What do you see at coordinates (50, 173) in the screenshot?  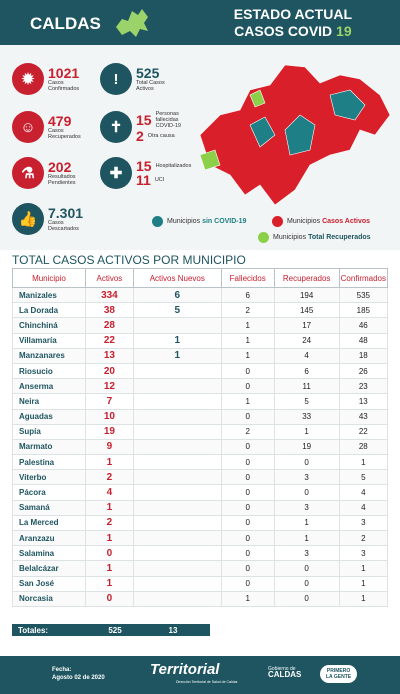 I see `stat-pendientes: ⚗ 202 Resultados Pendientes` at bounding box center [50, 173].